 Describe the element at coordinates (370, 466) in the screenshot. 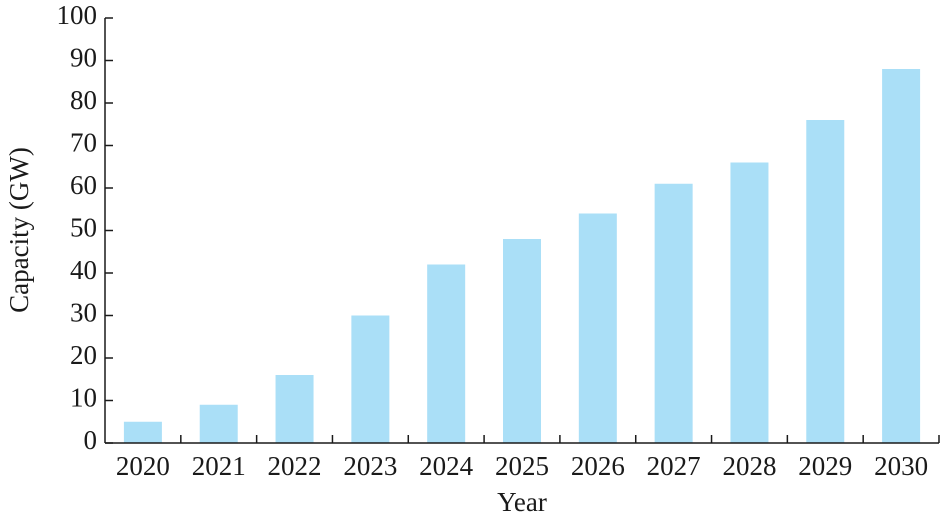

I see `x-tick-label: 2023` at that location.